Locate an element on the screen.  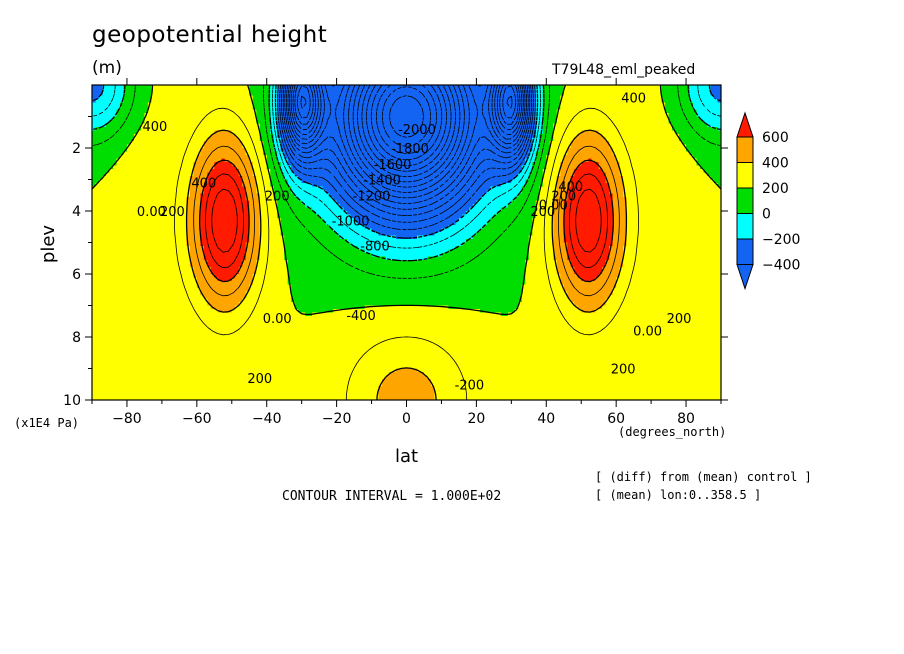
contour-label: -1000 is located at coordinates (351, 221).